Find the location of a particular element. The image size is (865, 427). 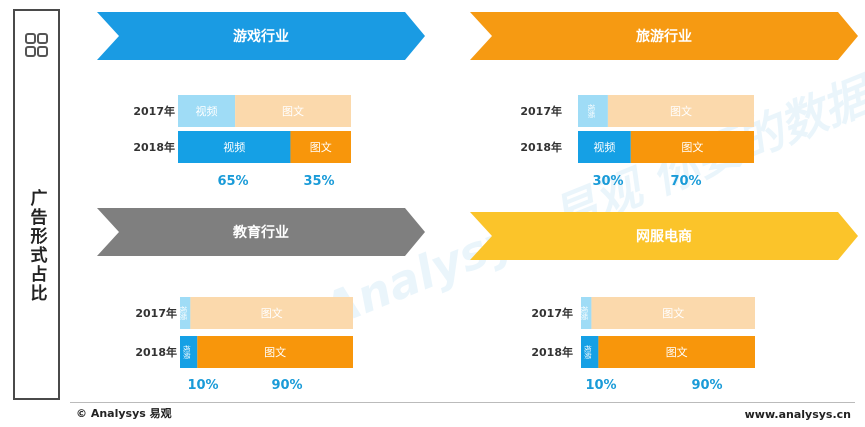

panel-title: 游戏行业 is located at coordinates (261, 36).